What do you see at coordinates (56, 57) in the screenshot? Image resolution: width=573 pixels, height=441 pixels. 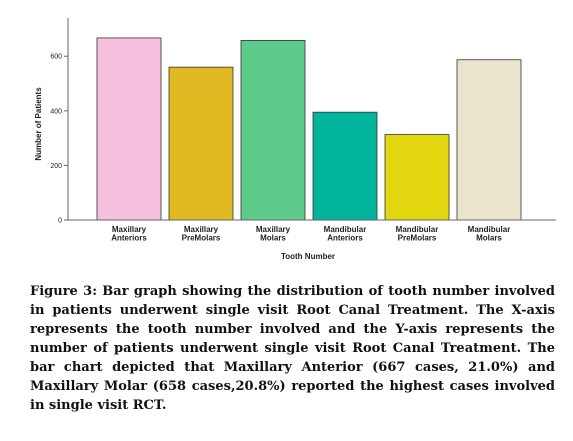 I see `y-tick-label: 600` at bounding box center [56, 57].